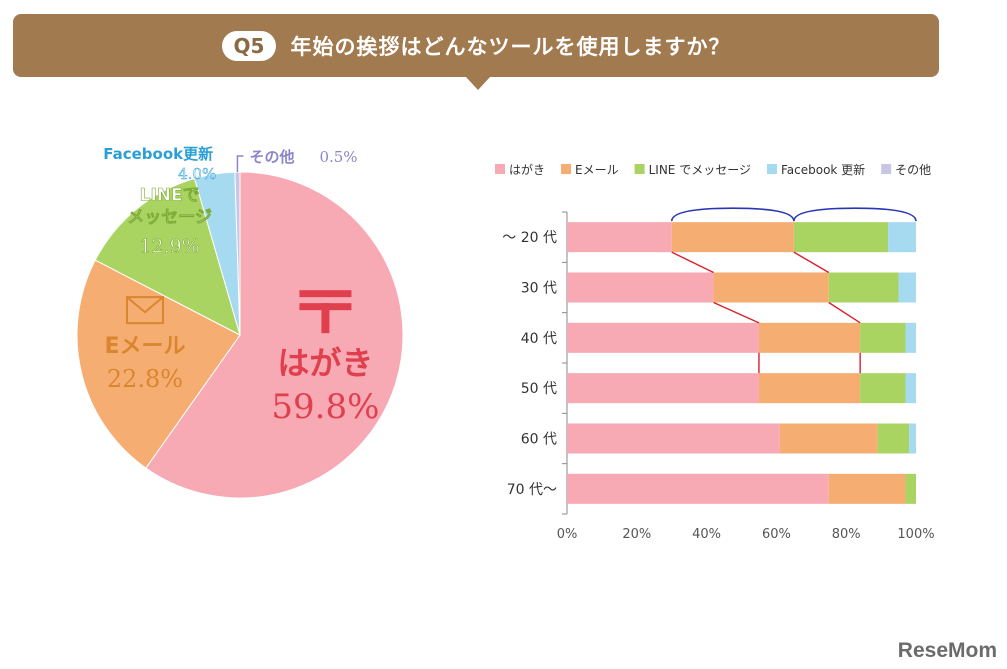  I want to click on pie-label-value: 22.8%, so click(145, 379).